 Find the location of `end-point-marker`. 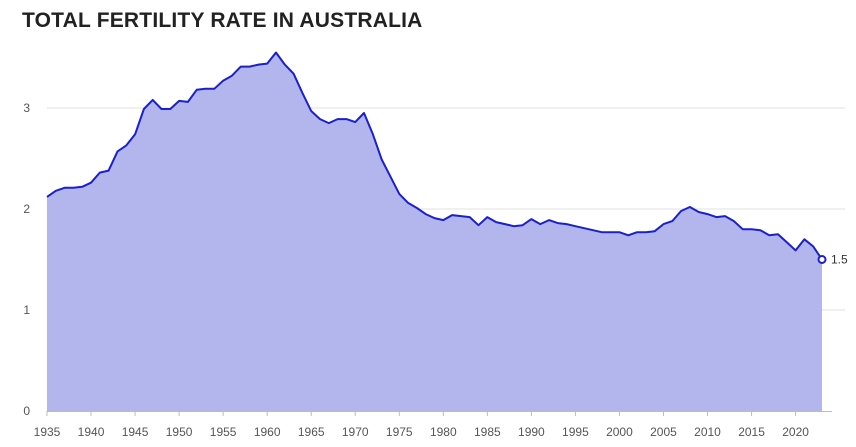

end-point-marker is located at coordinates (822, 259).